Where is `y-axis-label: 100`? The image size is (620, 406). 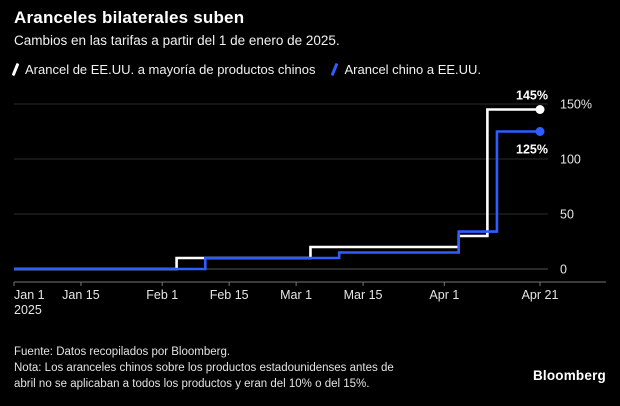 y-axis-label: 100 is located at coordinates (570, 160).